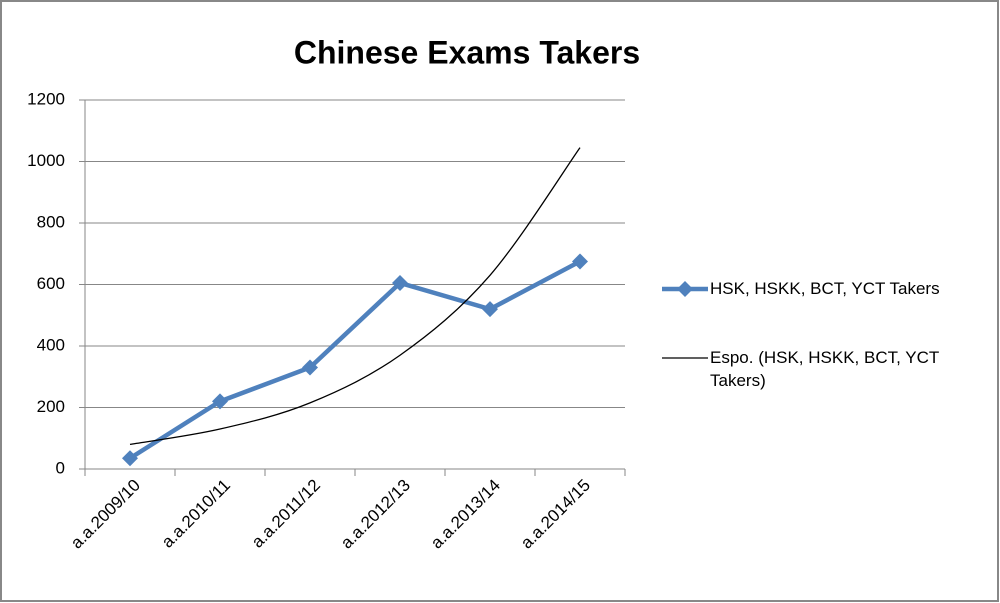 This screenshot has width=1000, height=603. I want to click on legend-entry: Espo. (HSK, HSKK, BCT, YCT Takers), so click(820, 369).